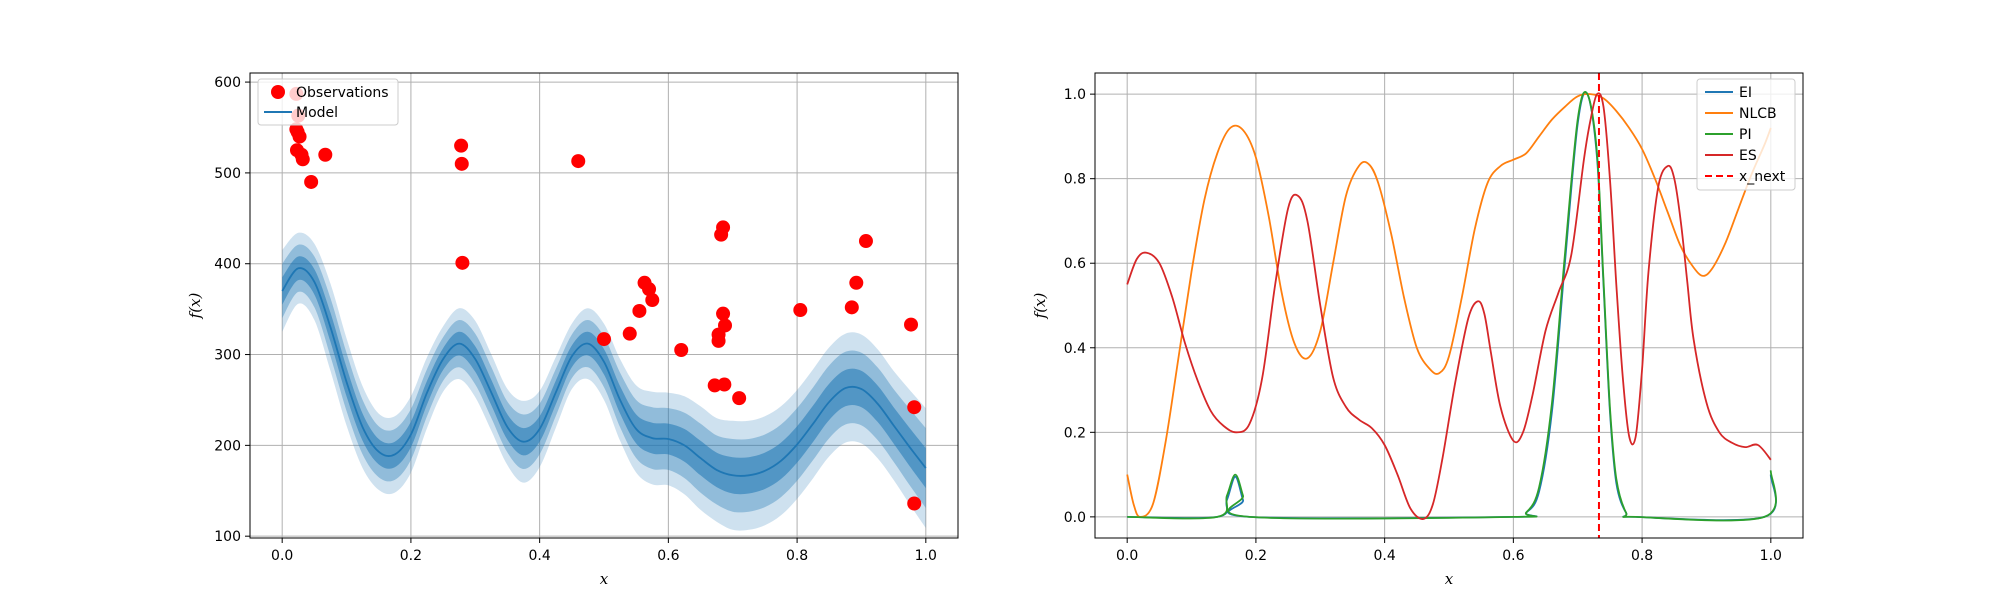 The width and height of the screenshot is (2000, 600). What do you see at coordinates (1449, 551) in the screenshot?
I see `right-x-ticks: 0.0 0.2 0.4 0.6 0.8 1.0` at bounding box center [1449, 551].